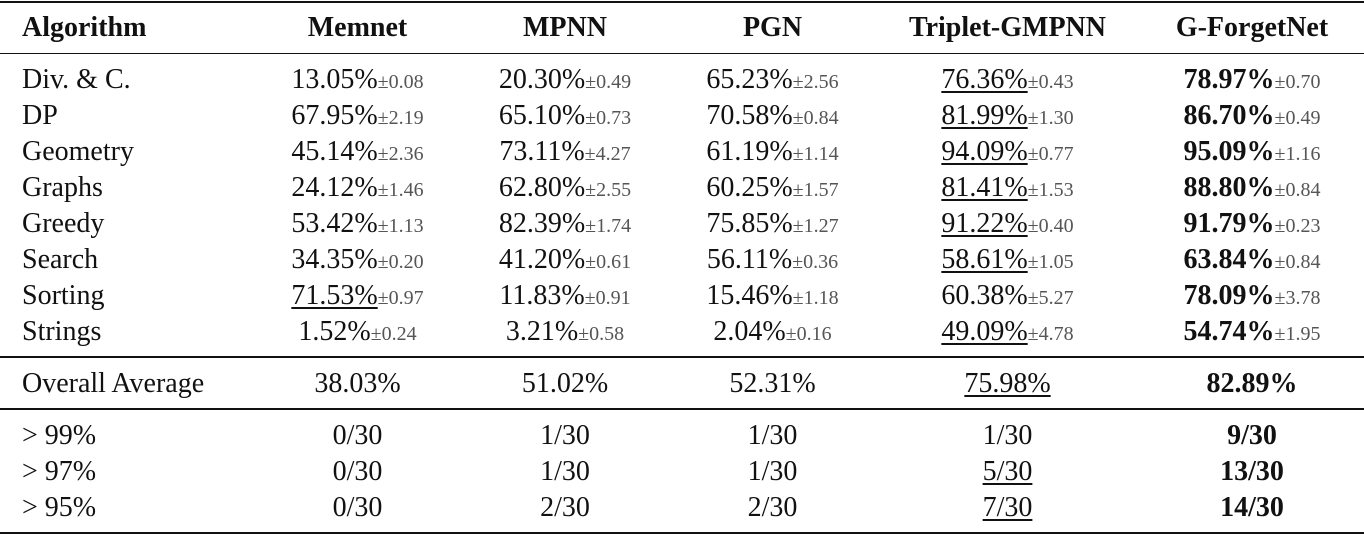 The image size is (1364, 545). I want to click on cell-std: ±4.27, so click(607, 154).